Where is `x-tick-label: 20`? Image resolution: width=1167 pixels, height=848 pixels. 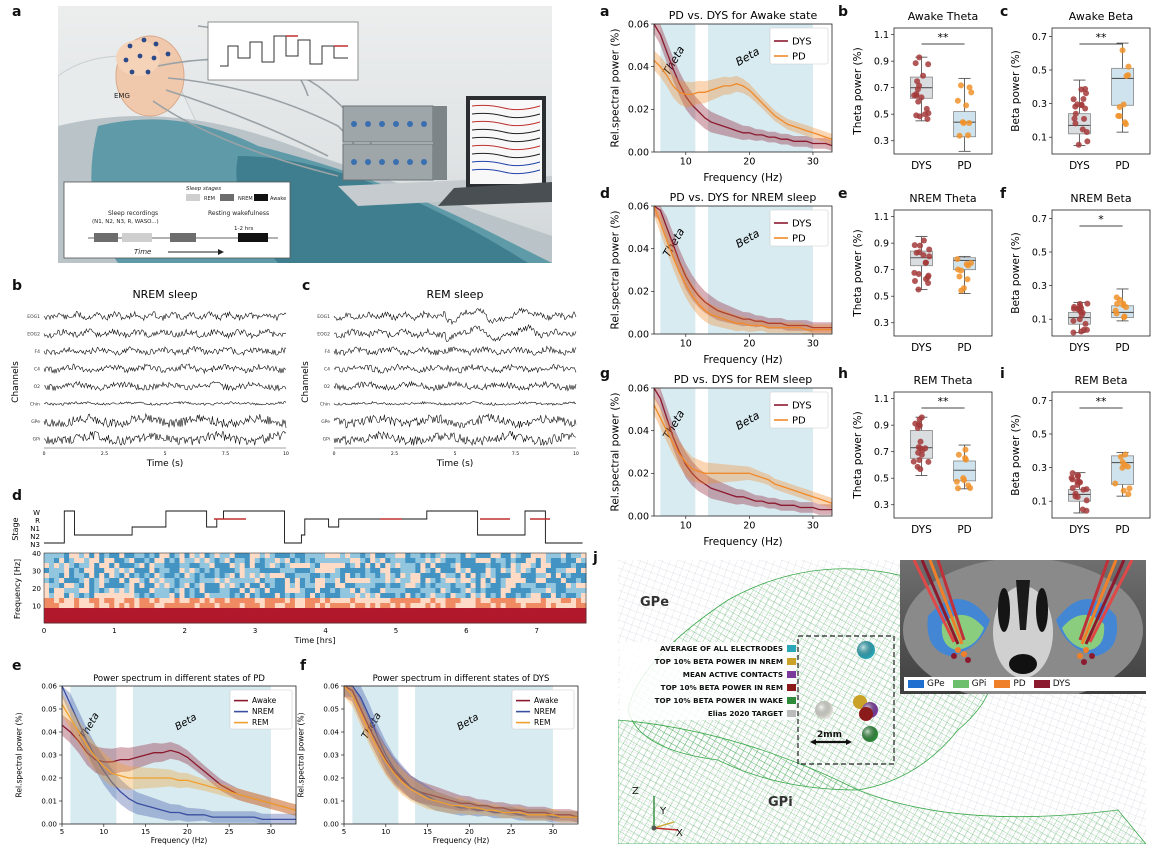
x-tick-label: 20 is located at coordinates (749, 344).